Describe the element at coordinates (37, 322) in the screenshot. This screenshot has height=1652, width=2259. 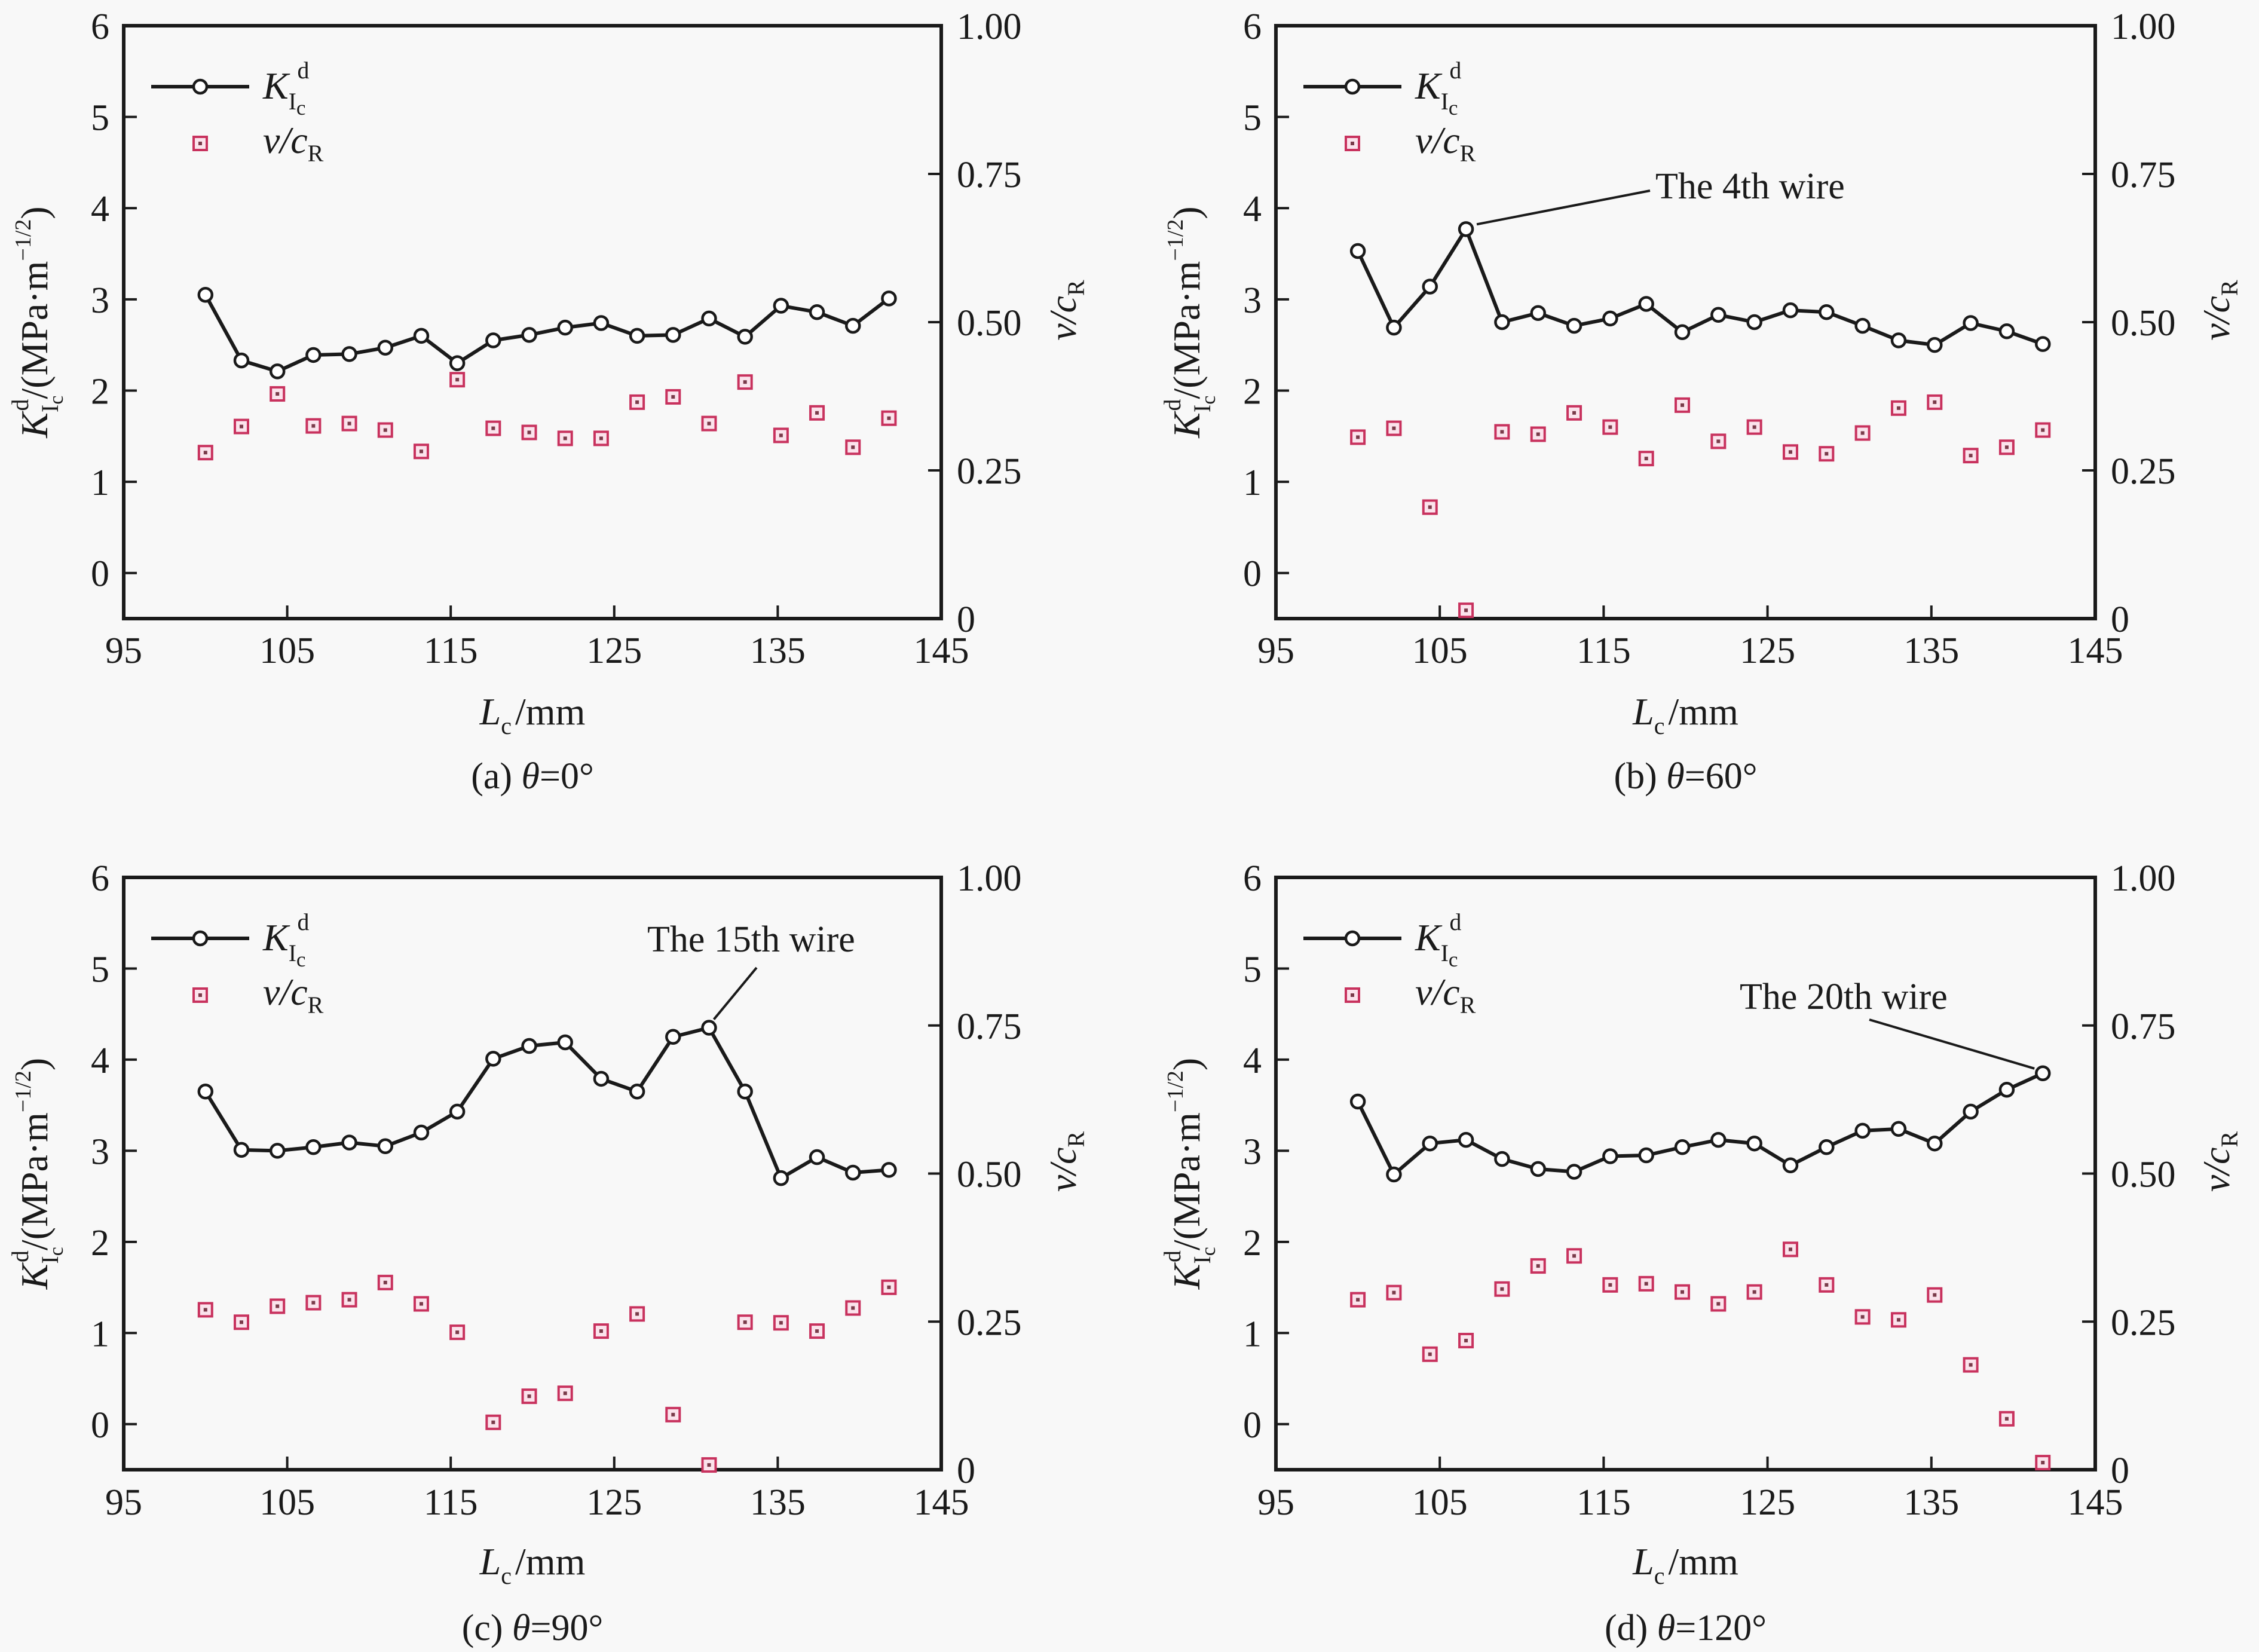
I see `left-y-axis-title: KIcd/(MPa·m−1/2)` at that location.